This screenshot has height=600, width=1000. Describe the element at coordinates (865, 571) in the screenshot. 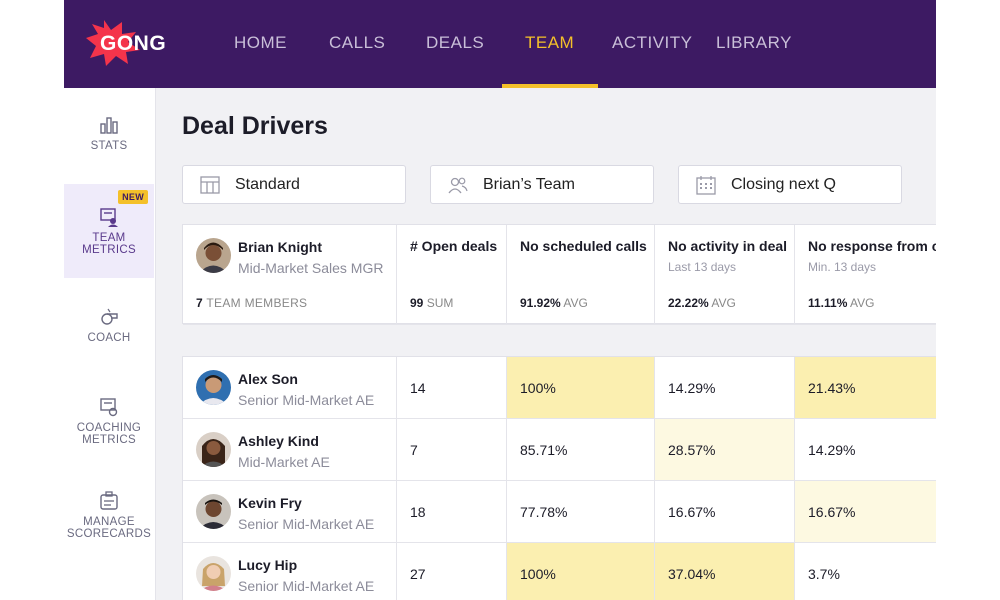

I see `cell-no-response: 3.7%` at that location.